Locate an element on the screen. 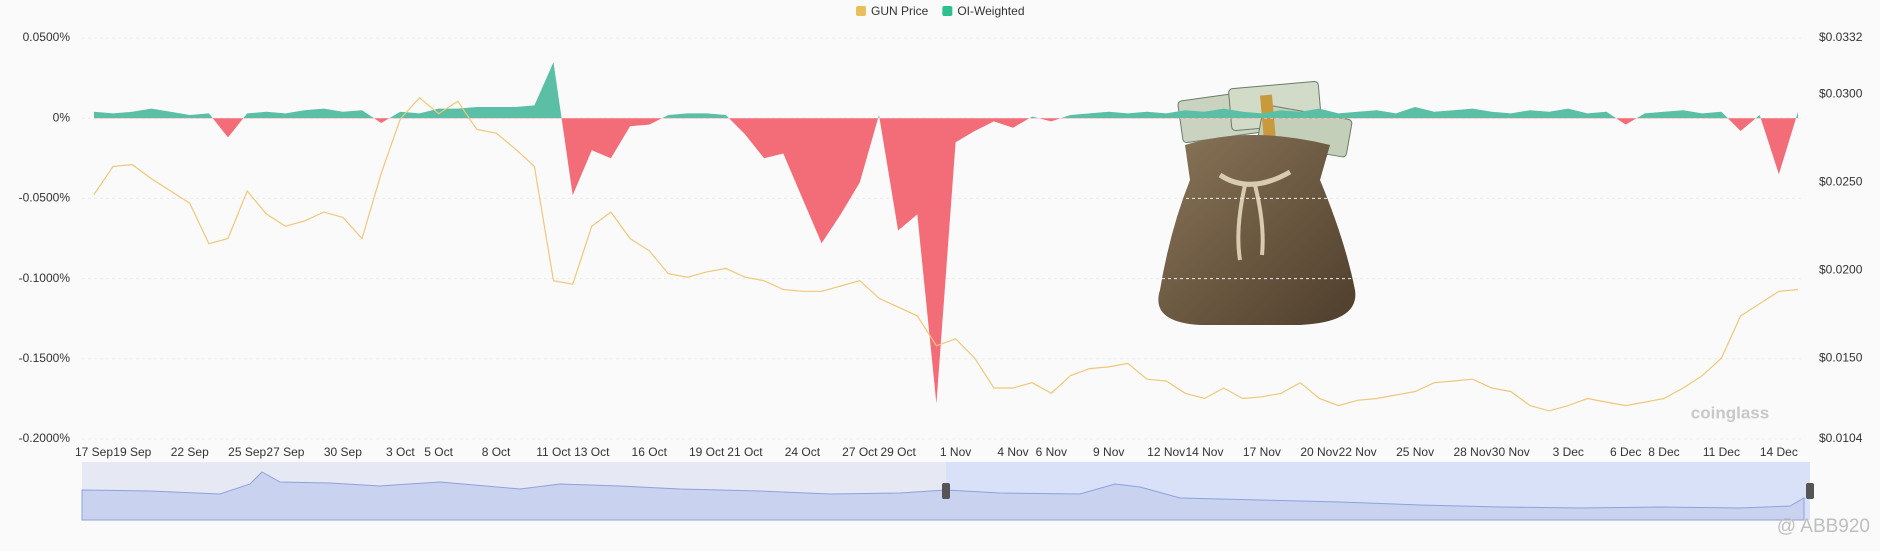 The height and width of the screenshot is (551, 1880). x-tick-label: 3 Oct is located at coordinates (400, 452).